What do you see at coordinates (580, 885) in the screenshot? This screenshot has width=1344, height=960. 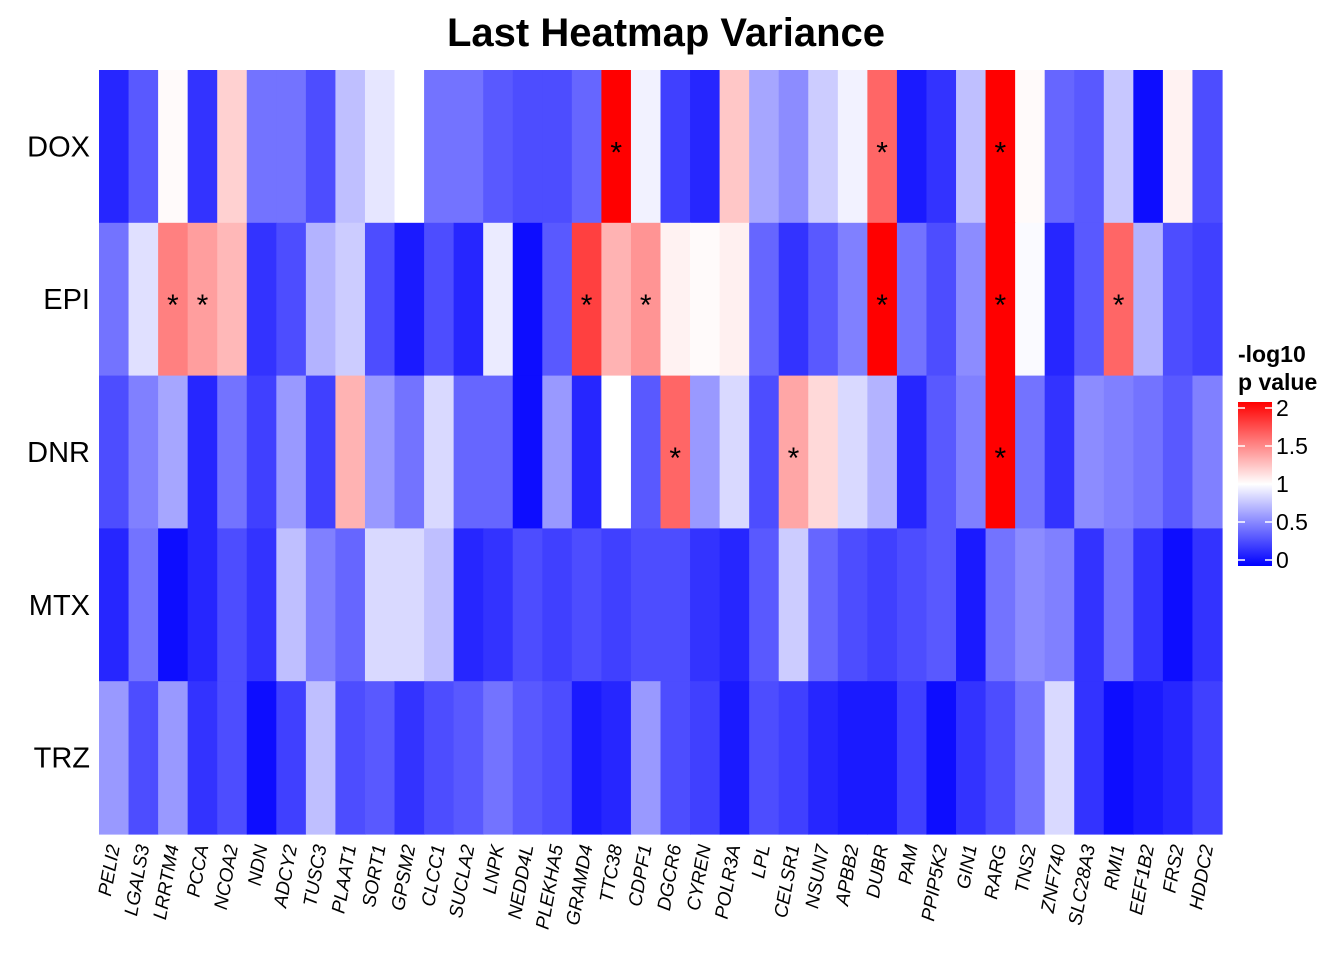 I see `column-label: GRAMD4` at bounding box center [580, 885].